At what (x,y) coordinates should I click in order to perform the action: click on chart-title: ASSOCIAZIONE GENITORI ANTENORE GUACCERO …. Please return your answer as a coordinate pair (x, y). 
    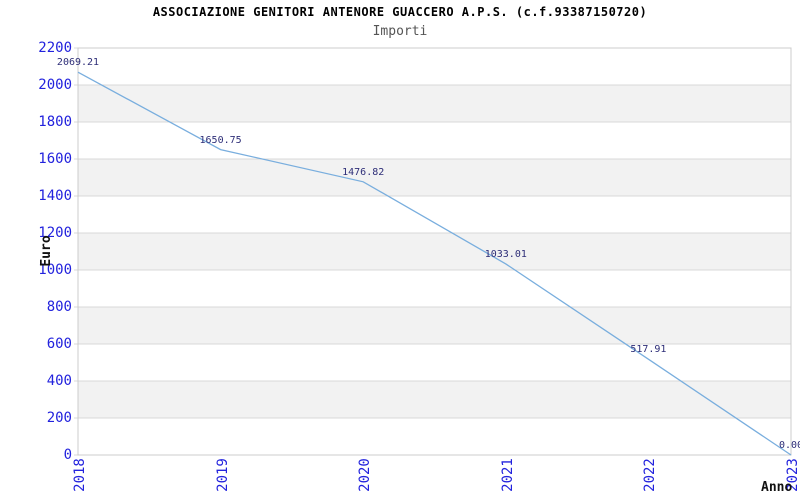
    Looking at the image, I should click on (400, 12).